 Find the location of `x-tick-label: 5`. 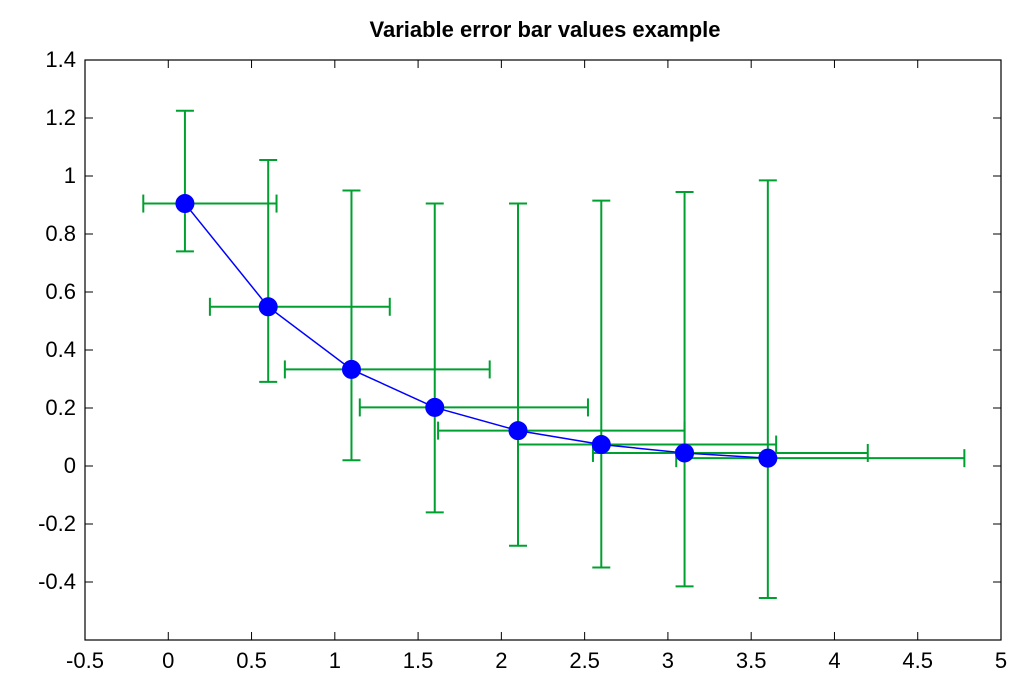

x-tick-label: 5 is located at coordinates (1001, 660).